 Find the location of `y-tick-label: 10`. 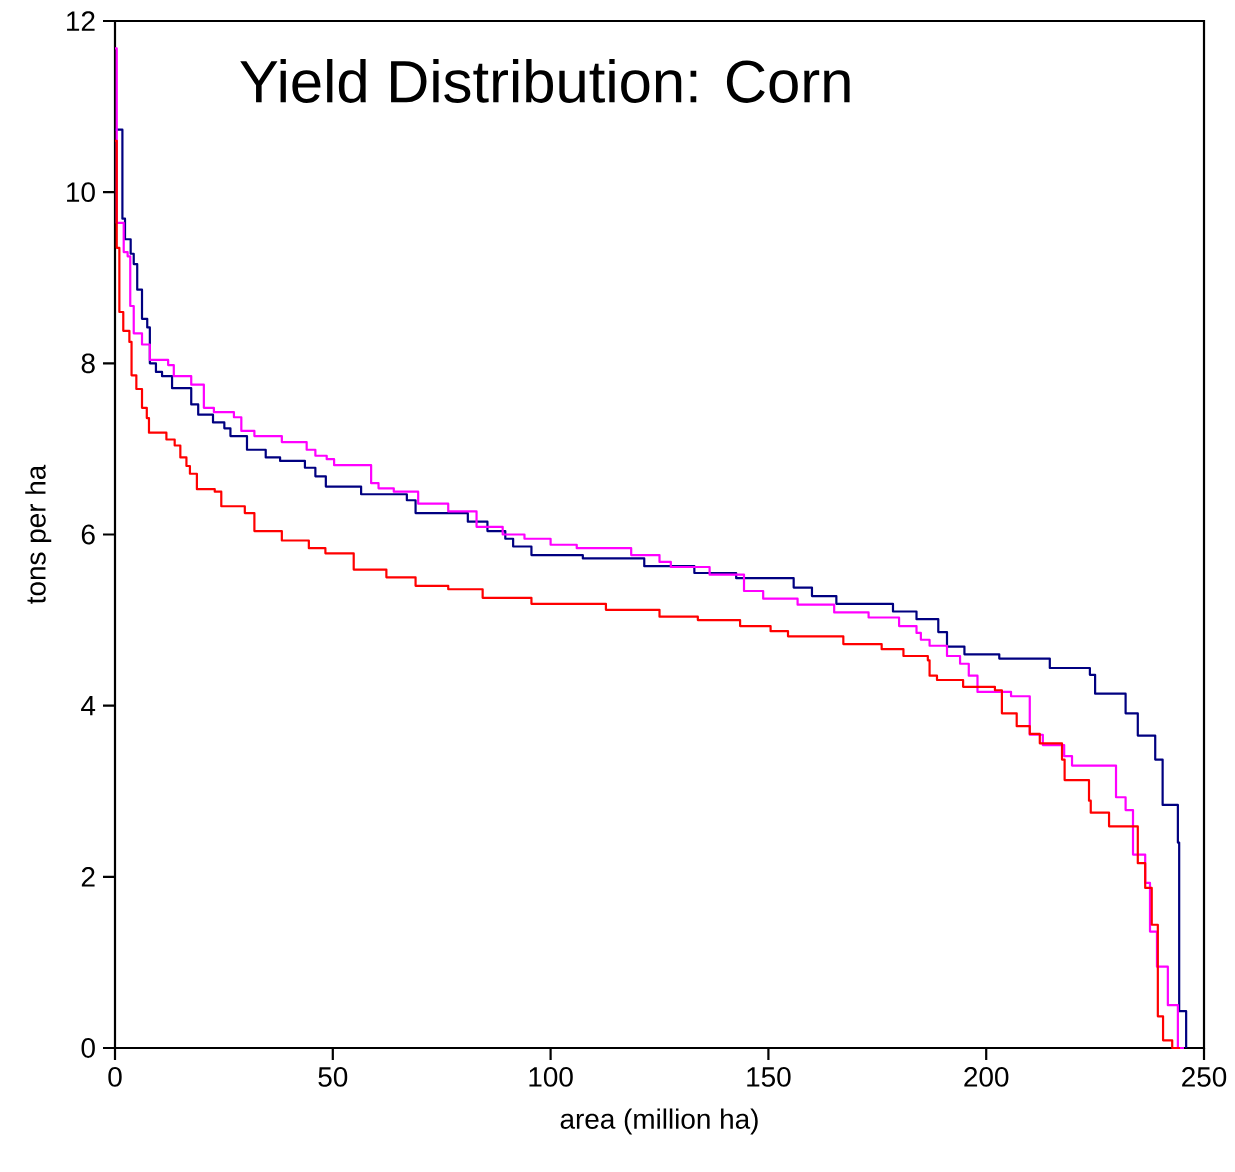

y-tick-label: 10 is located at coordinates (81, 192).